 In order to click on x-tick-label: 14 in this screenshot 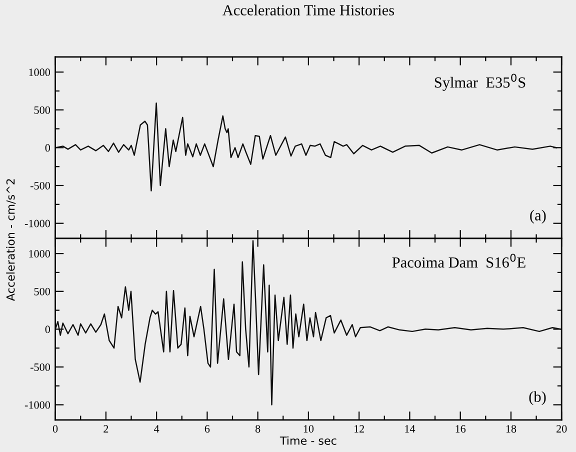, I will do `click(410, 428)`.